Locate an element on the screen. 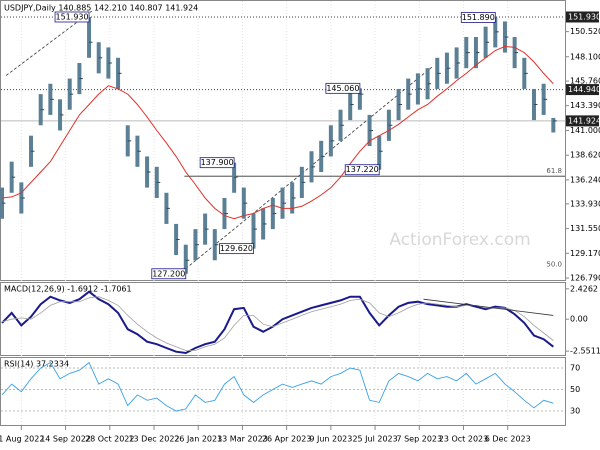 This screenshot has height=450, width=600. annotation-label: 151.890 is located at coordinates (478, 17).